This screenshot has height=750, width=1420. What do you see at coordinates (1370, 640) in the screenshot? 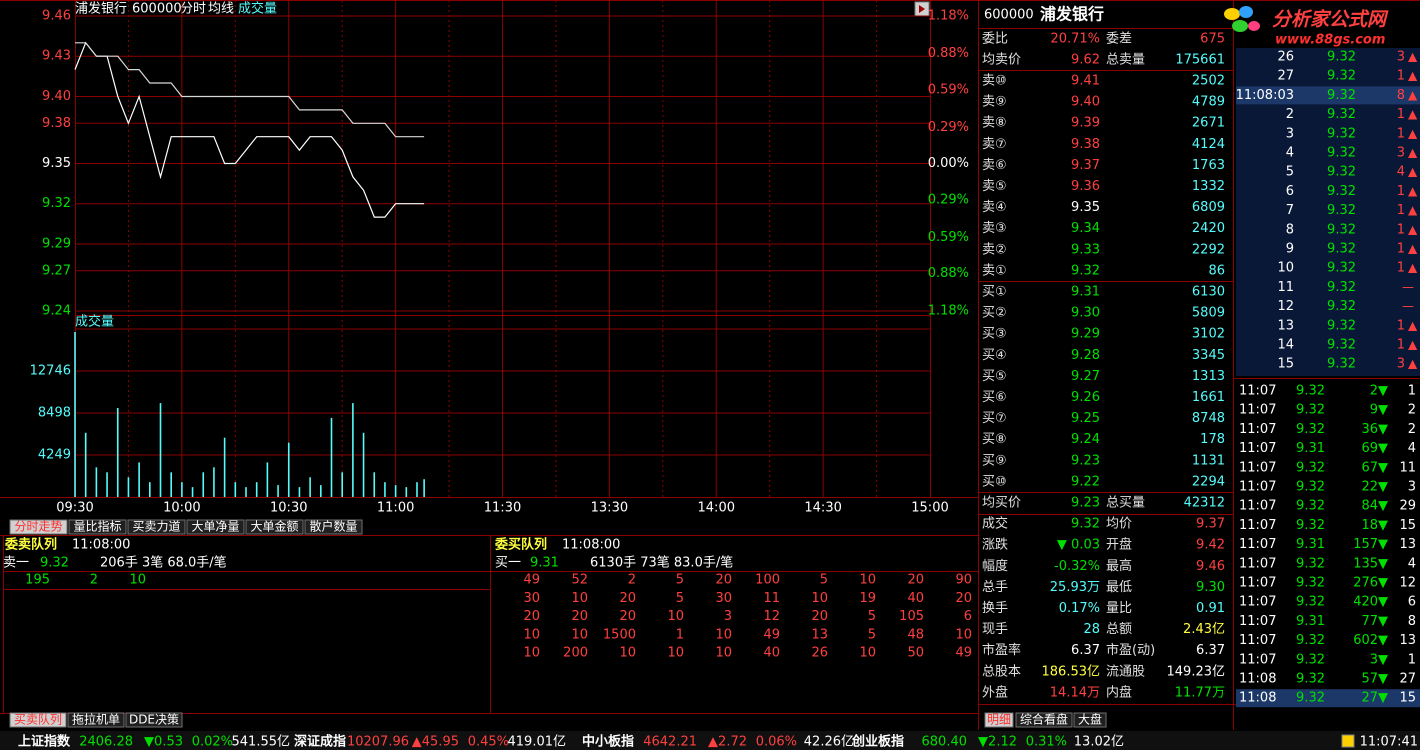
I see `tick-volume: 602▼` at bounding box center [1370, 640].